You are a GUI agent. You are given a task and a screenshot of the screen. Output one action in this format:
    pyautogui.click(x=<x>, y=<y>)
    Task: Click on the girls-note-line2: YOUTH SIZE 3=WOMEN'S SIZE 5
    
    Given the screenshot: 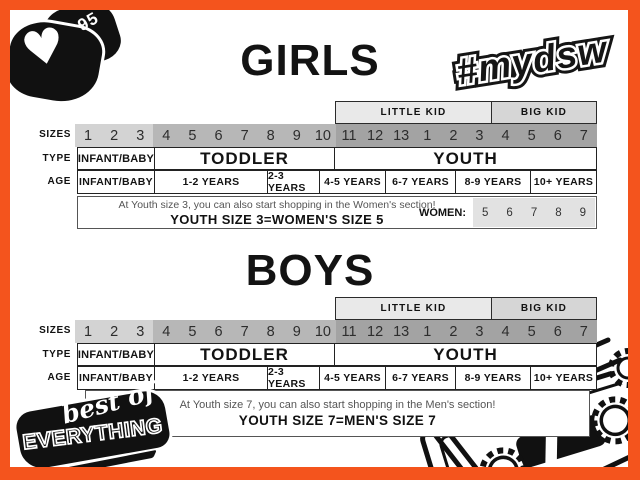 What is the action you would take?
    pyautogui.click(x=277, y=219)
    